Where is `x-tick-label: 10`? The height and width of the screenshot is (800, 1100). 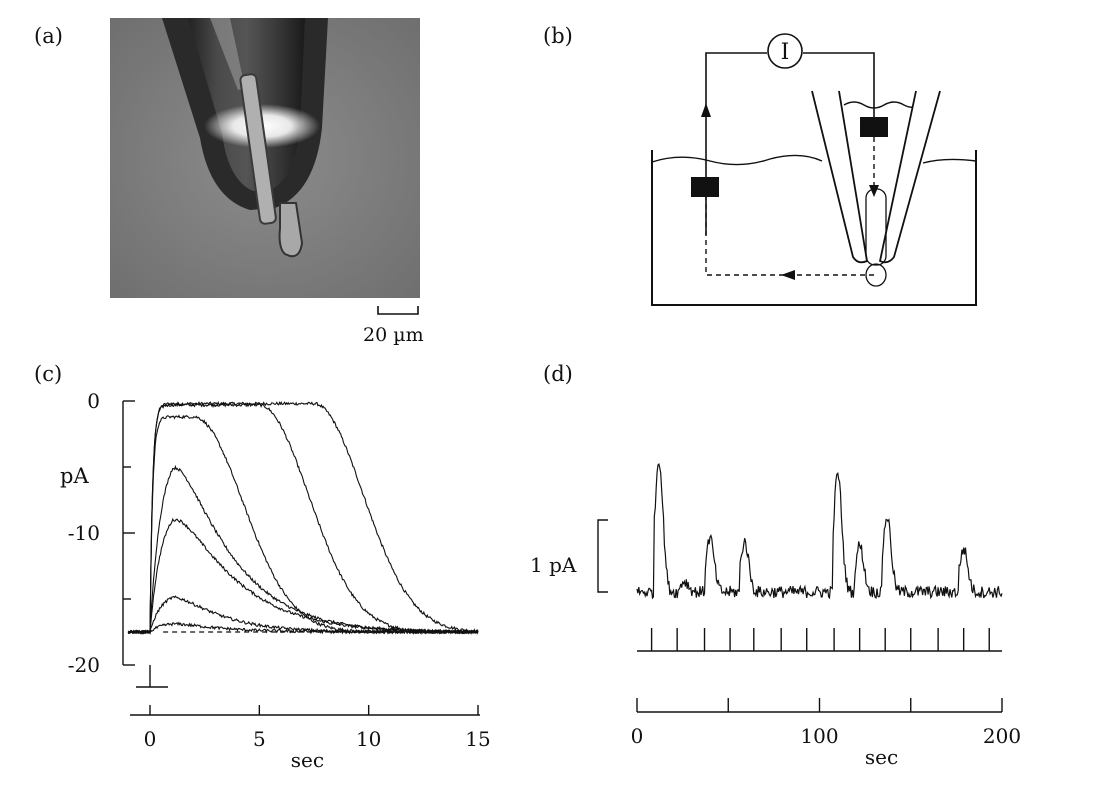 x-tick-label: 10 is located at coordinates (368, 739).